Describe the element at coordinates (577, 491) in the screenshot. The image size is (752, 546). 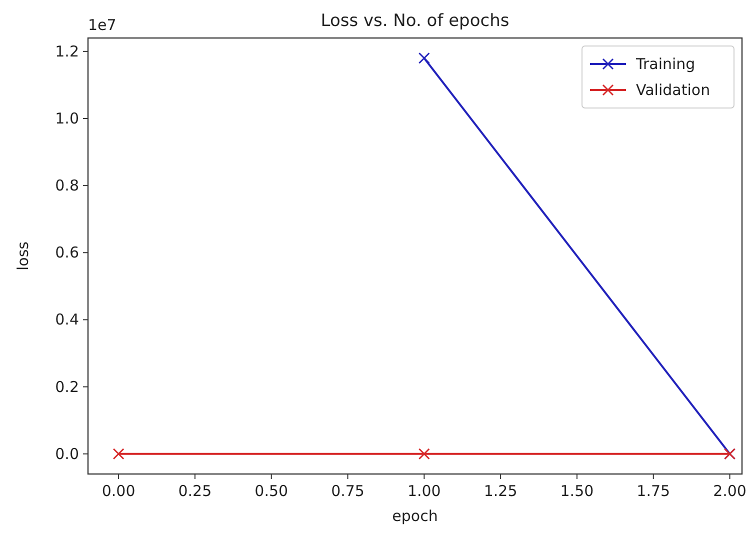
I see `x-tick-label: 1.50` at that location.